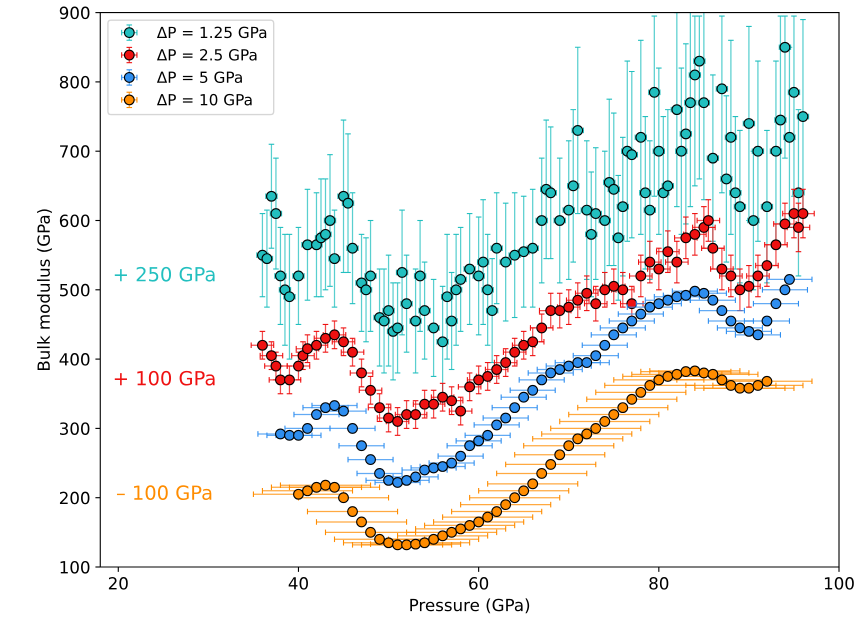 The image size is (857, 630). What do you see at coordinates (206, 55) in the screenshot?
I see `legend-label: ΔP = 2.5 GPa` at bounding box center [206, 55].